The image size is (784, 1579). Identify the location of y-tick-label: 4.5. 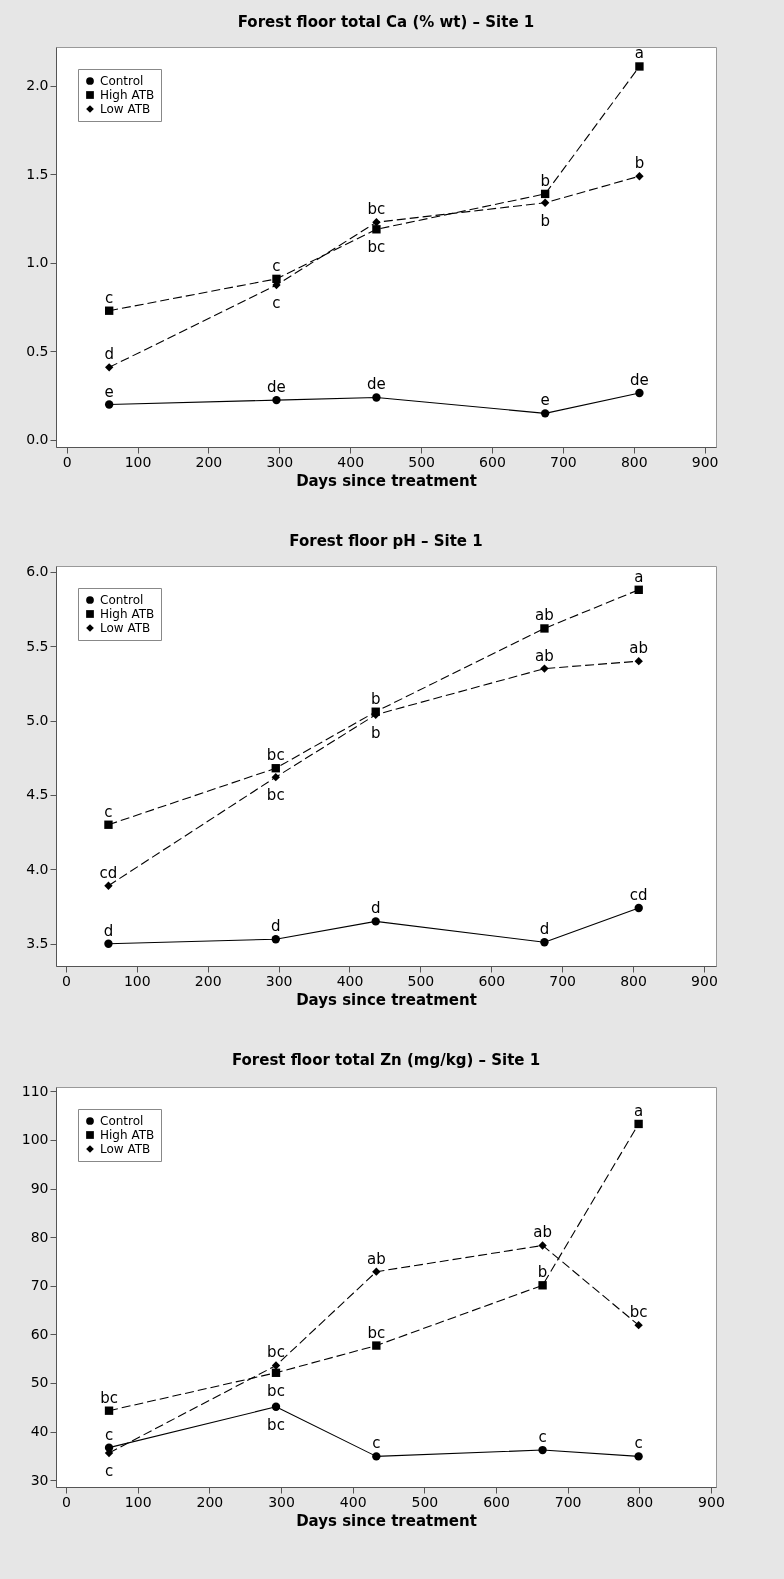
(37, 794).